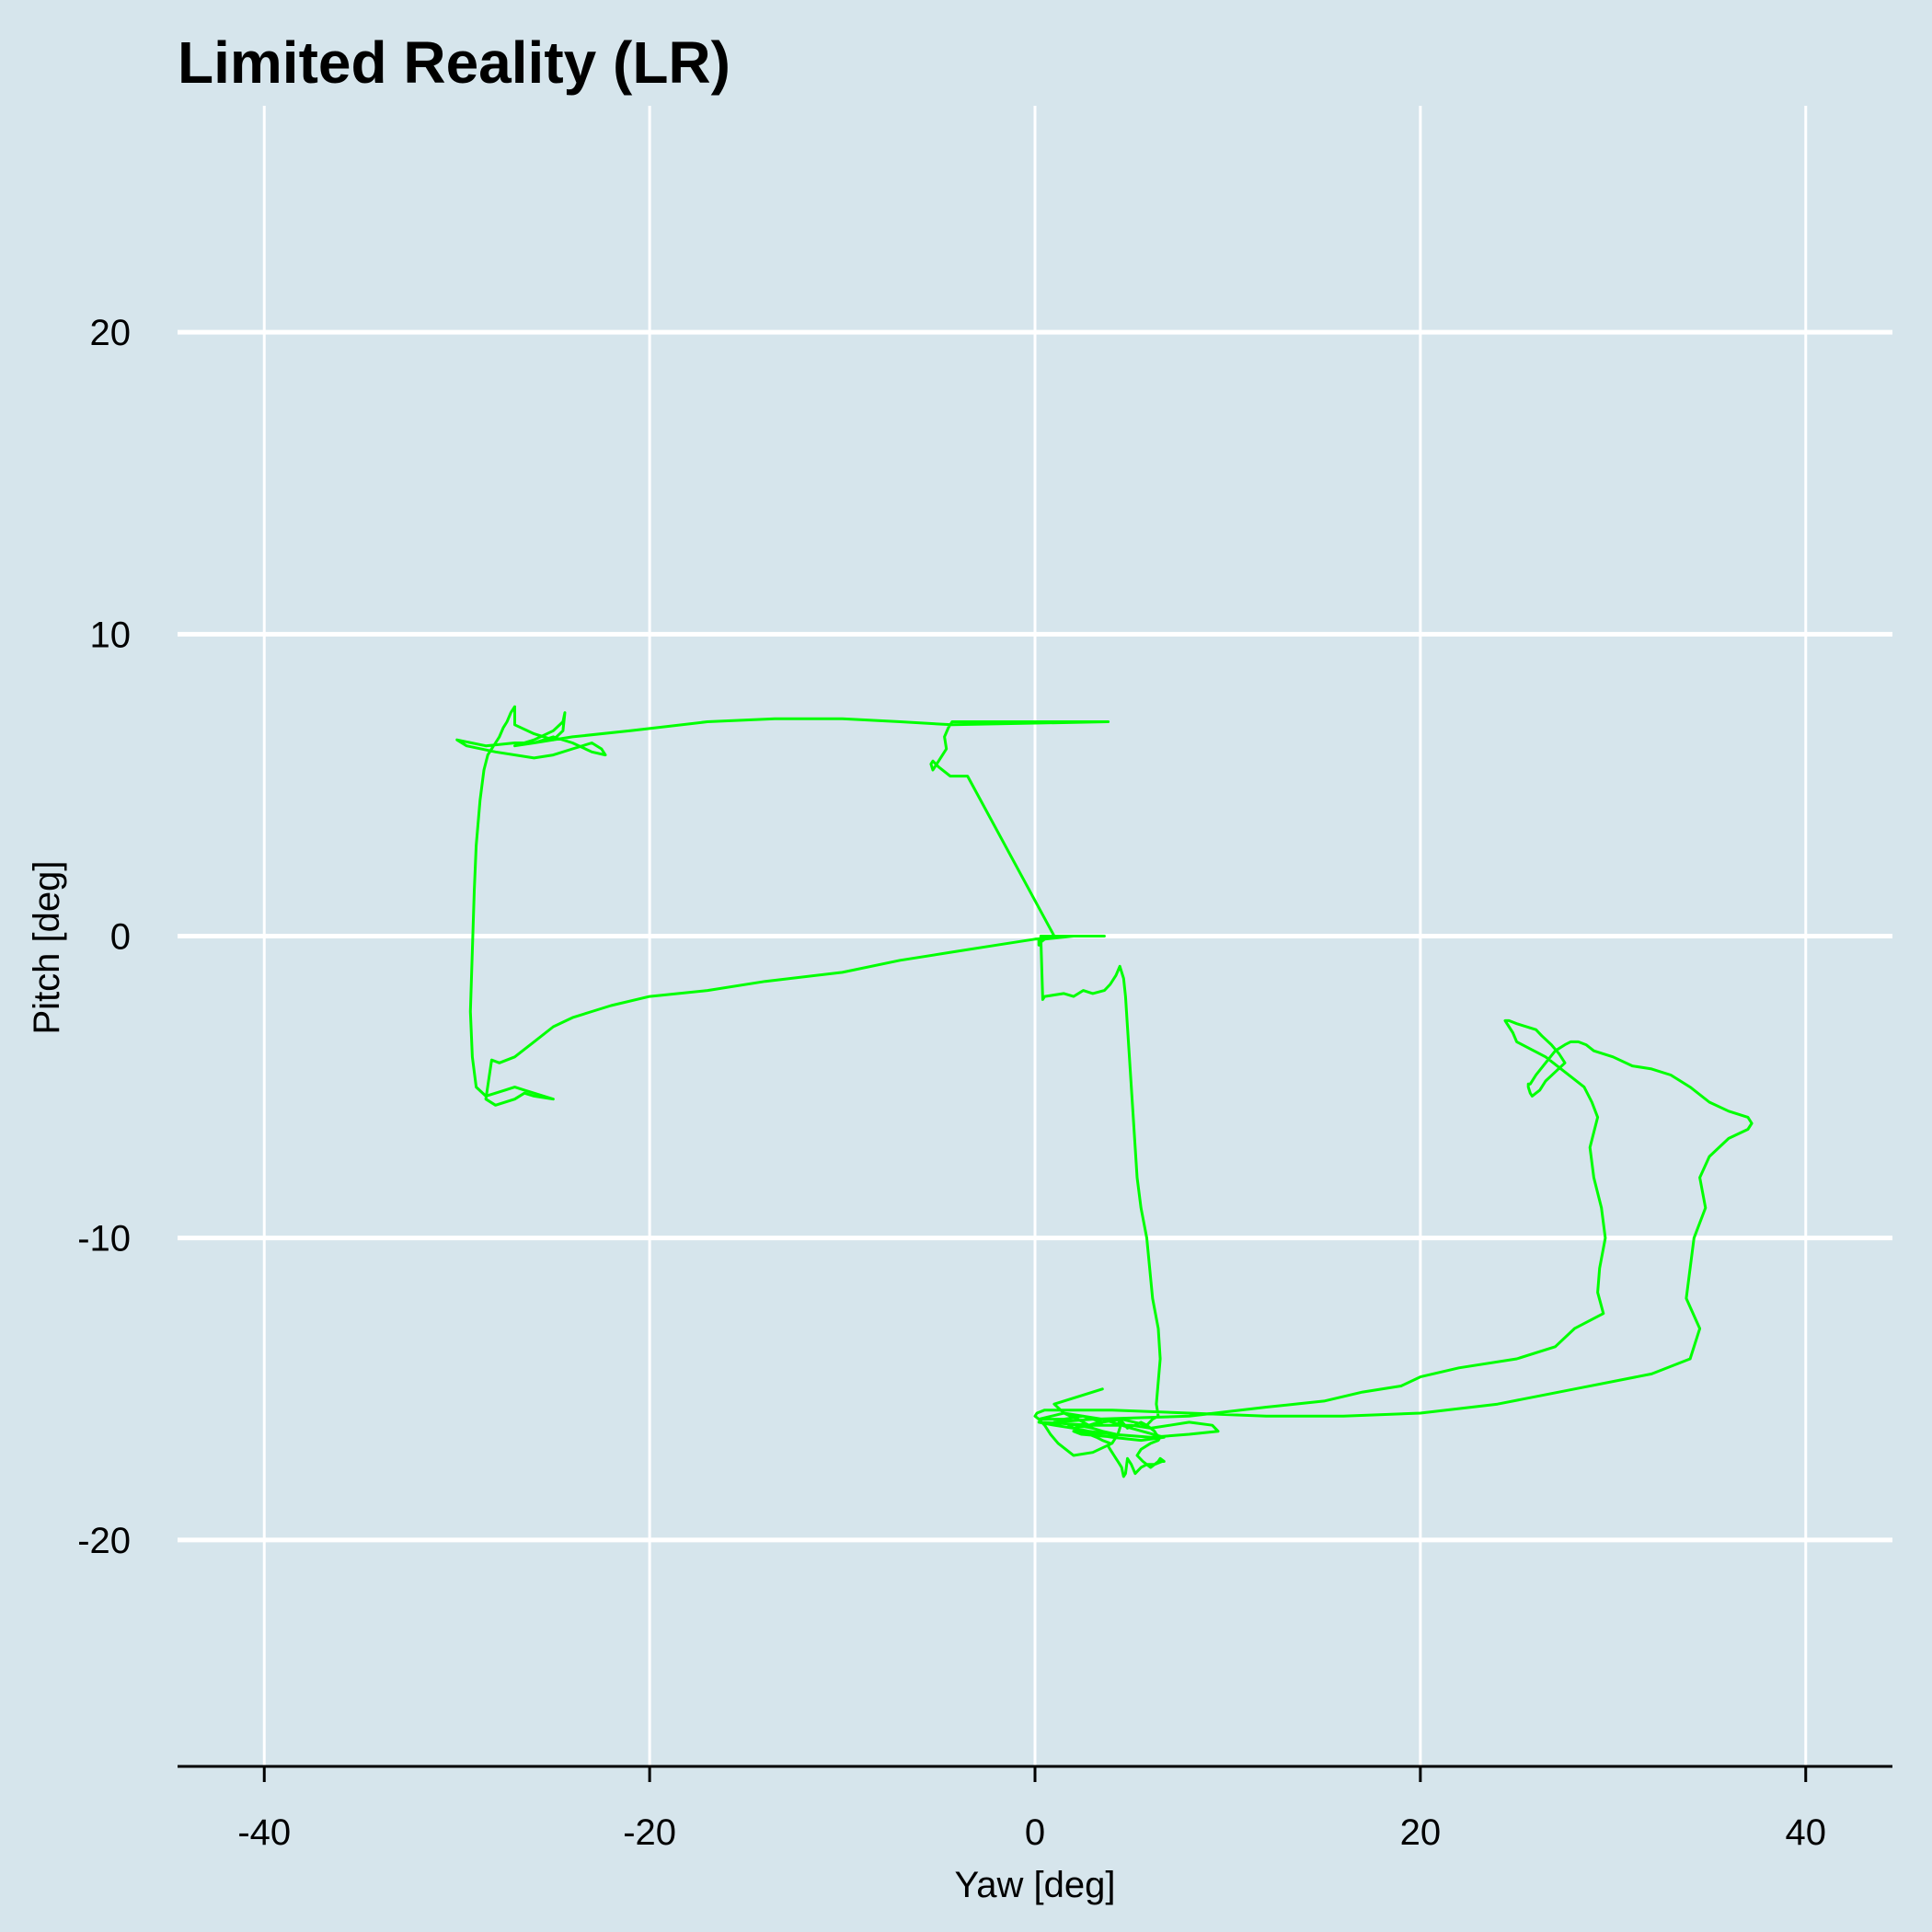  I want to click on x-tick-label: -40, so click(264, 1832).